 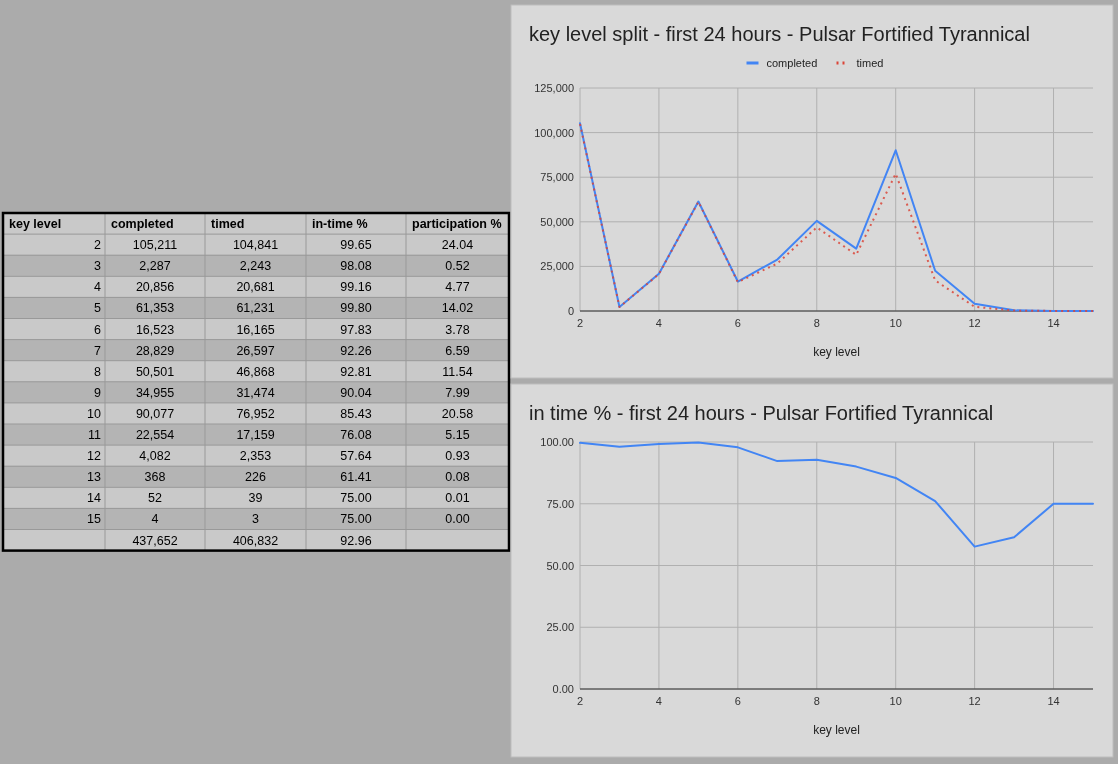 What do you see at coordinates (457, 224) in the screenshot?
I see `x-tick-label: participation %` at bounding box center [457, 224].